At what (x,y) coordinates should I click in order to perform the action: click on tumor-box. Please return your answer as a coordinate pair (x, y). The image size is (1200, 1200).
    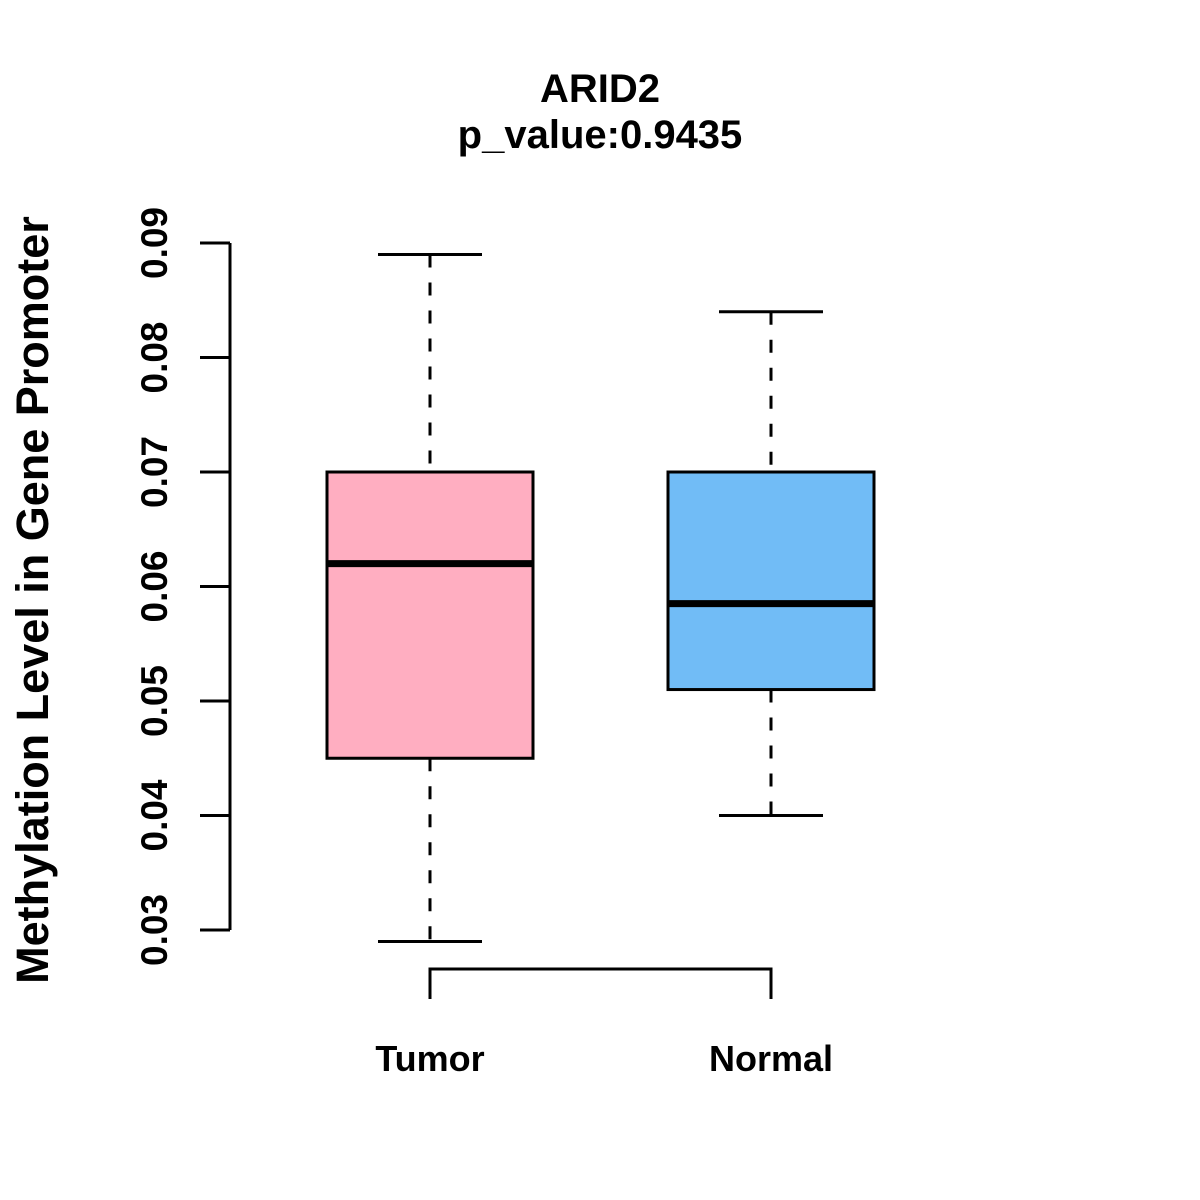
    Looking at the image, I should click on (430, 615).